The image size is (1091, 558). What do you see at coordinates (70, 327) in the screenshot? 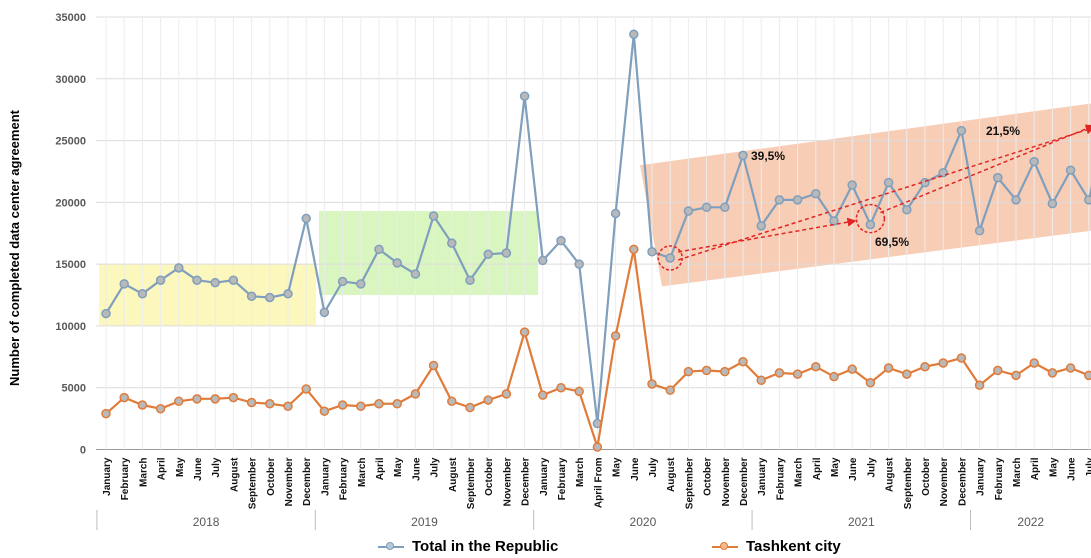
I see `y-tick-label: 10000` at bounding box center [70, 327].